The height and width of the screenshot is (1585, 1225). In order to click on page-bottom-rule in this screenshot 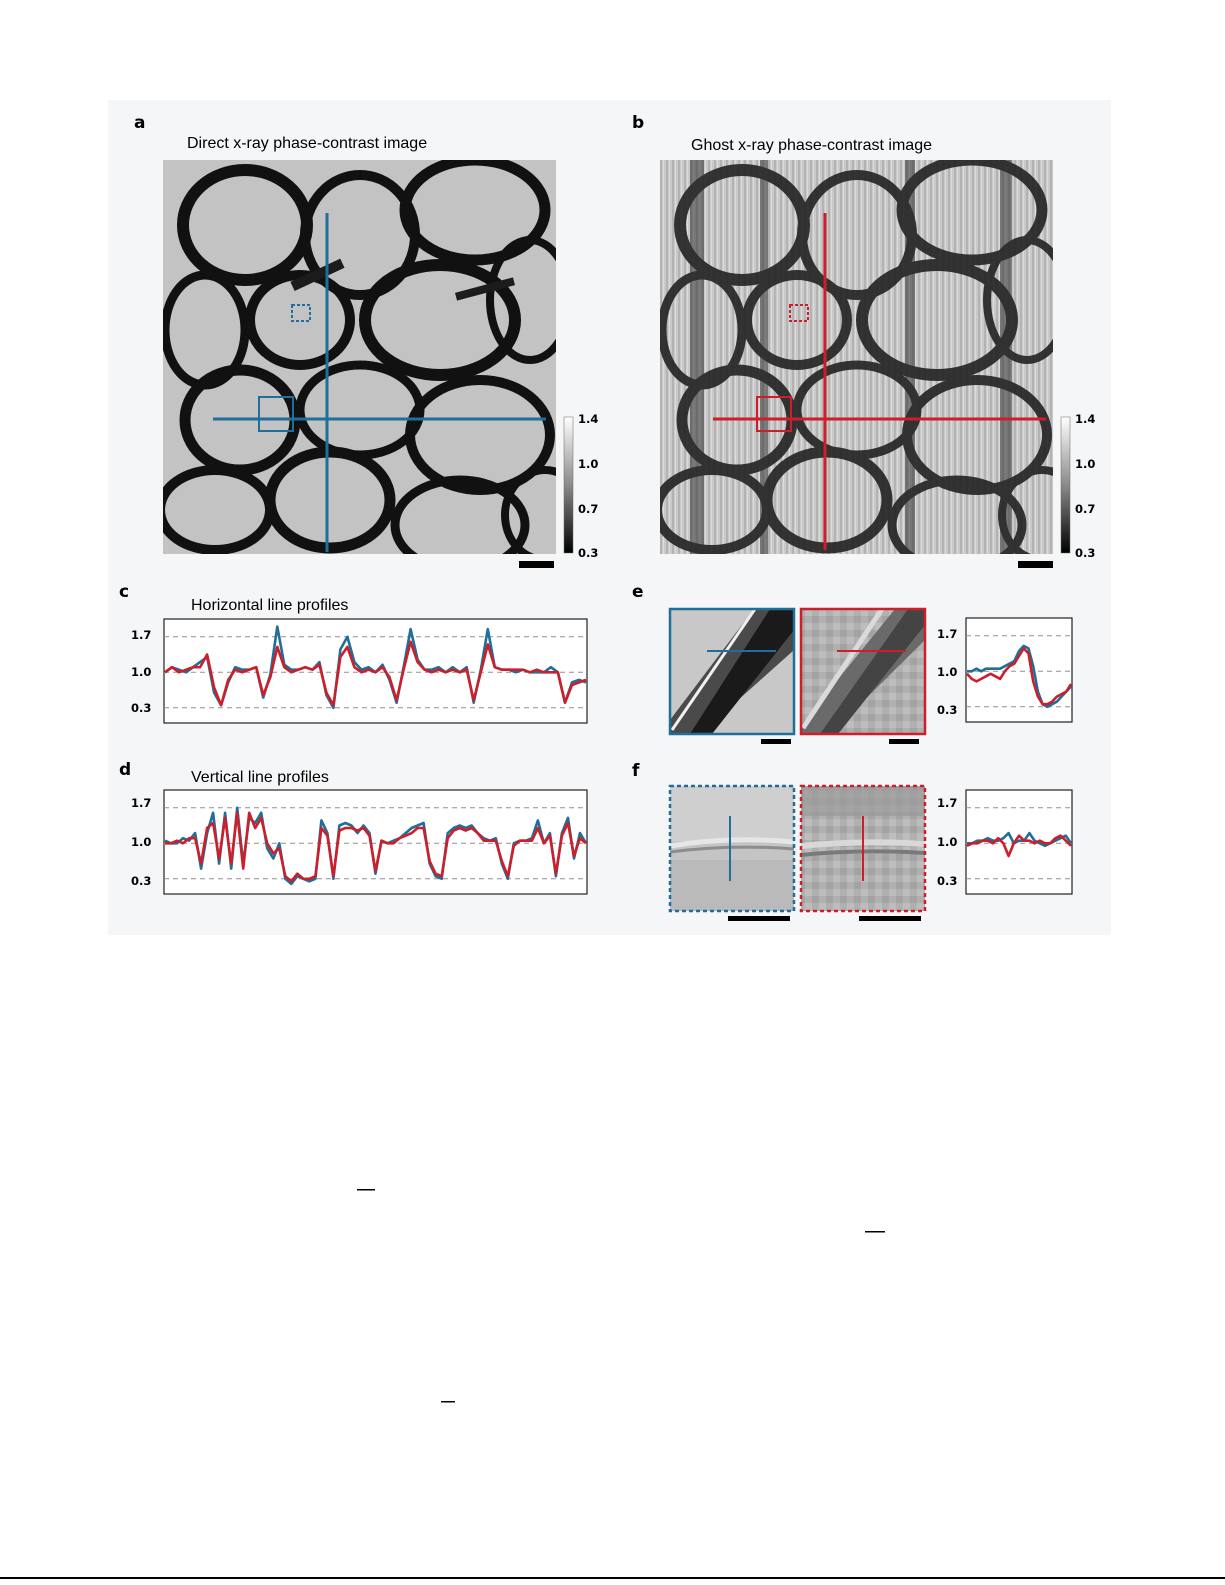, I will do `click(612, 1578)`.